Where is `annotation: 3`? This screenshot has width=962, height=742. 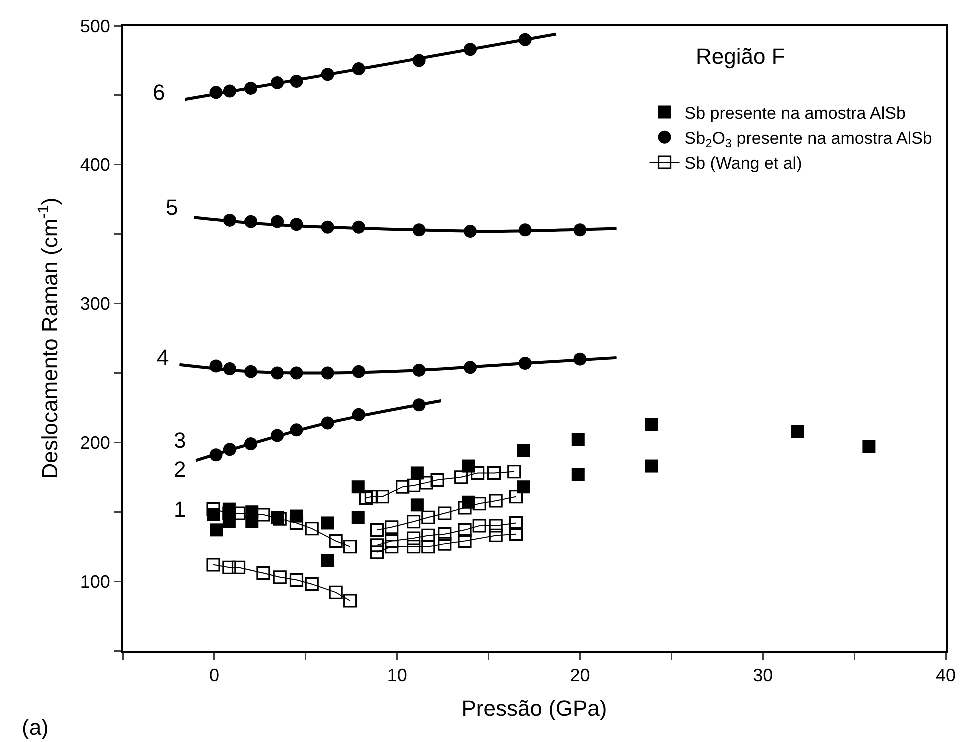
annotation: 3 is located at coordinates (180, 440).